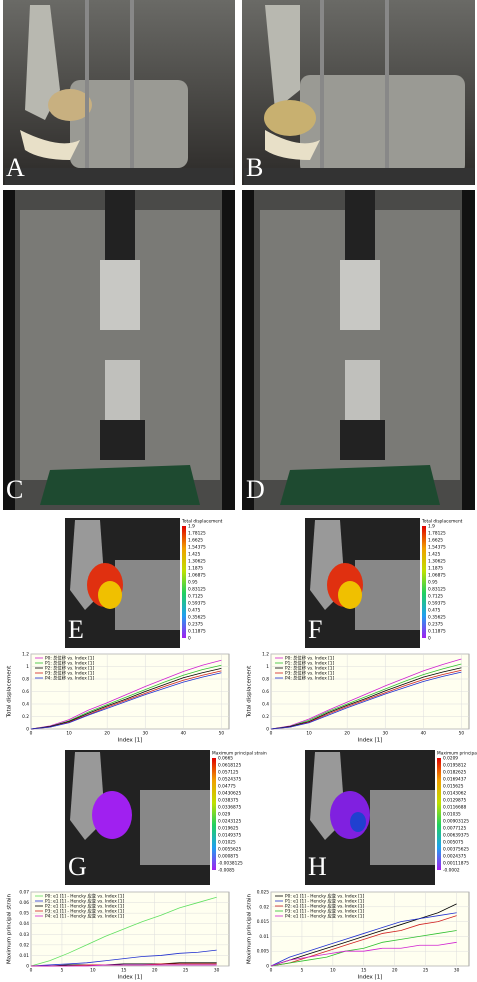 This screenshot has width=477, height=982. I want to click on colorbar-label: 0.0116688, so click(455, 808).